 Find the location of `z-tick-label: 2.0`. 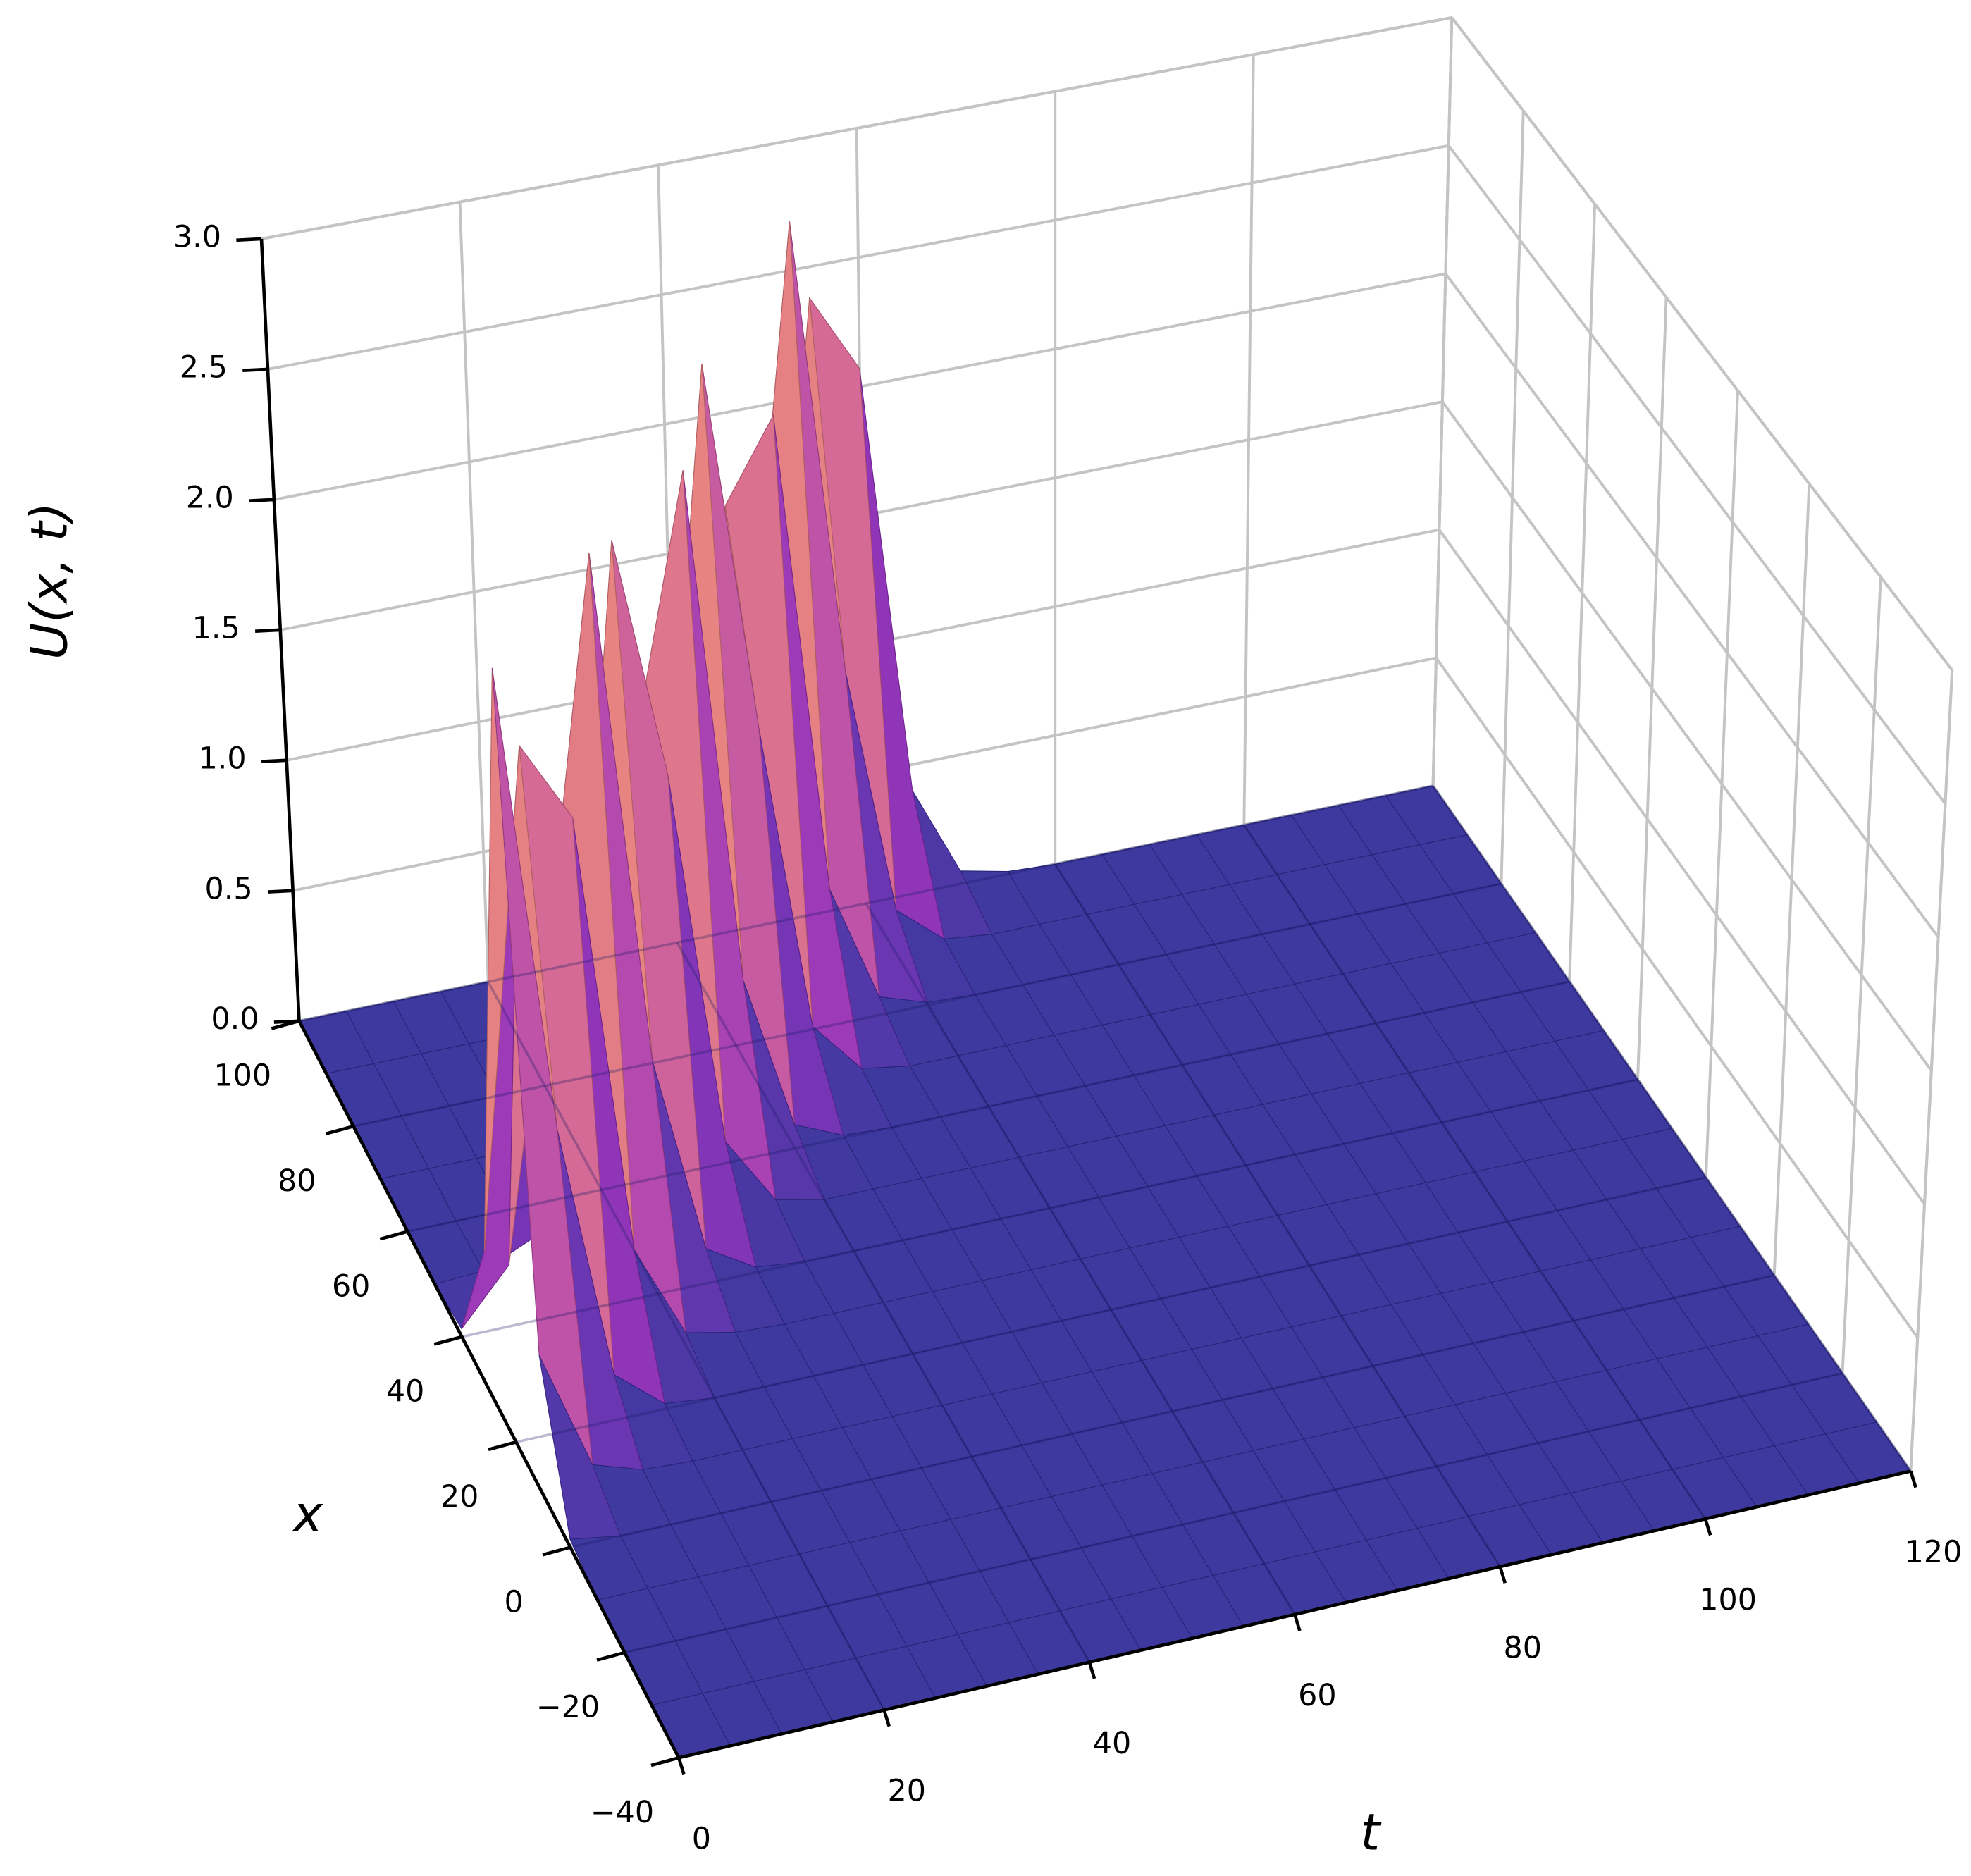

z-tick-label: 2.0 is located at coordinates (210, 497).